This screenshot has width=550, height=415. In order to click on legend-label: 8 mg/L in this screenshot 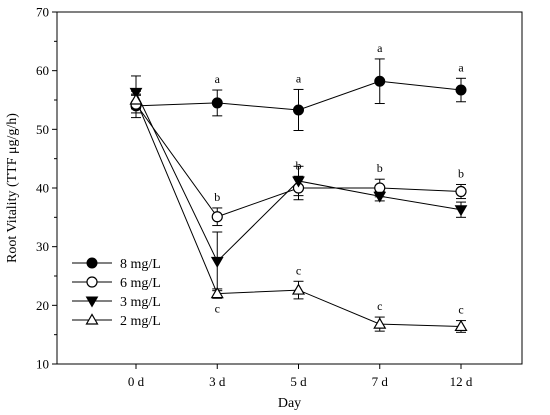, I will do `click(140, 264)`.